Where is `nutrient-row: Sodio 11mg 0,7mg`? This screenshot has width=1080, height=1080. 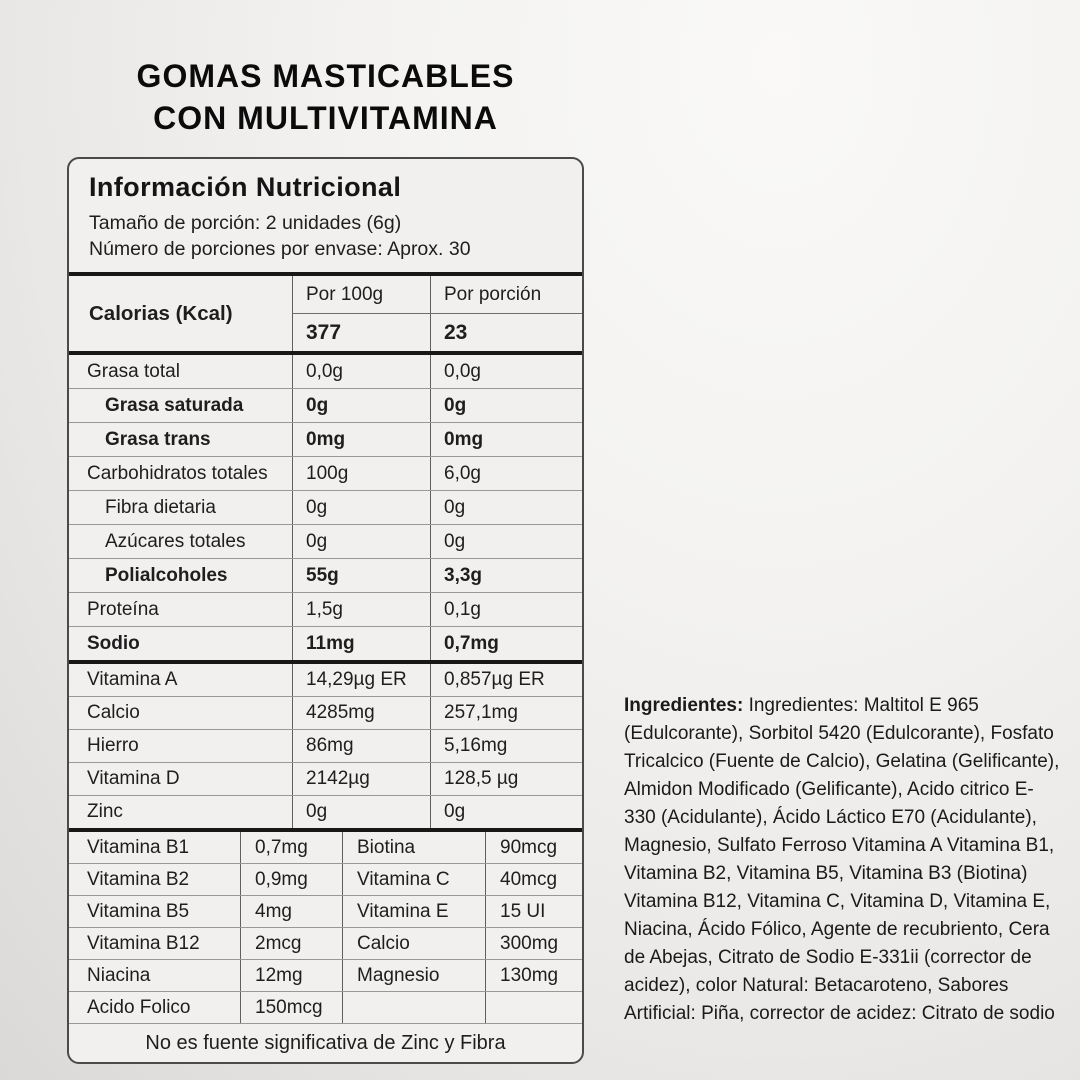 nutrient-row: Sodio 11mg 0,7mg is located at coordinates (325, 643).